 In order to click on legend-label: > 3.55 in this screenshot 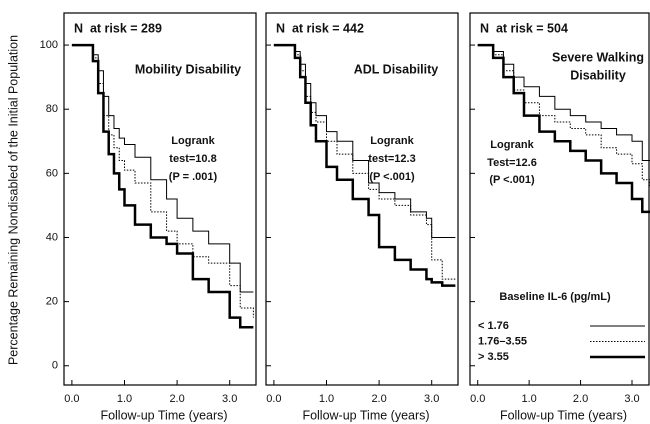, I will do `click(493, 357)`.